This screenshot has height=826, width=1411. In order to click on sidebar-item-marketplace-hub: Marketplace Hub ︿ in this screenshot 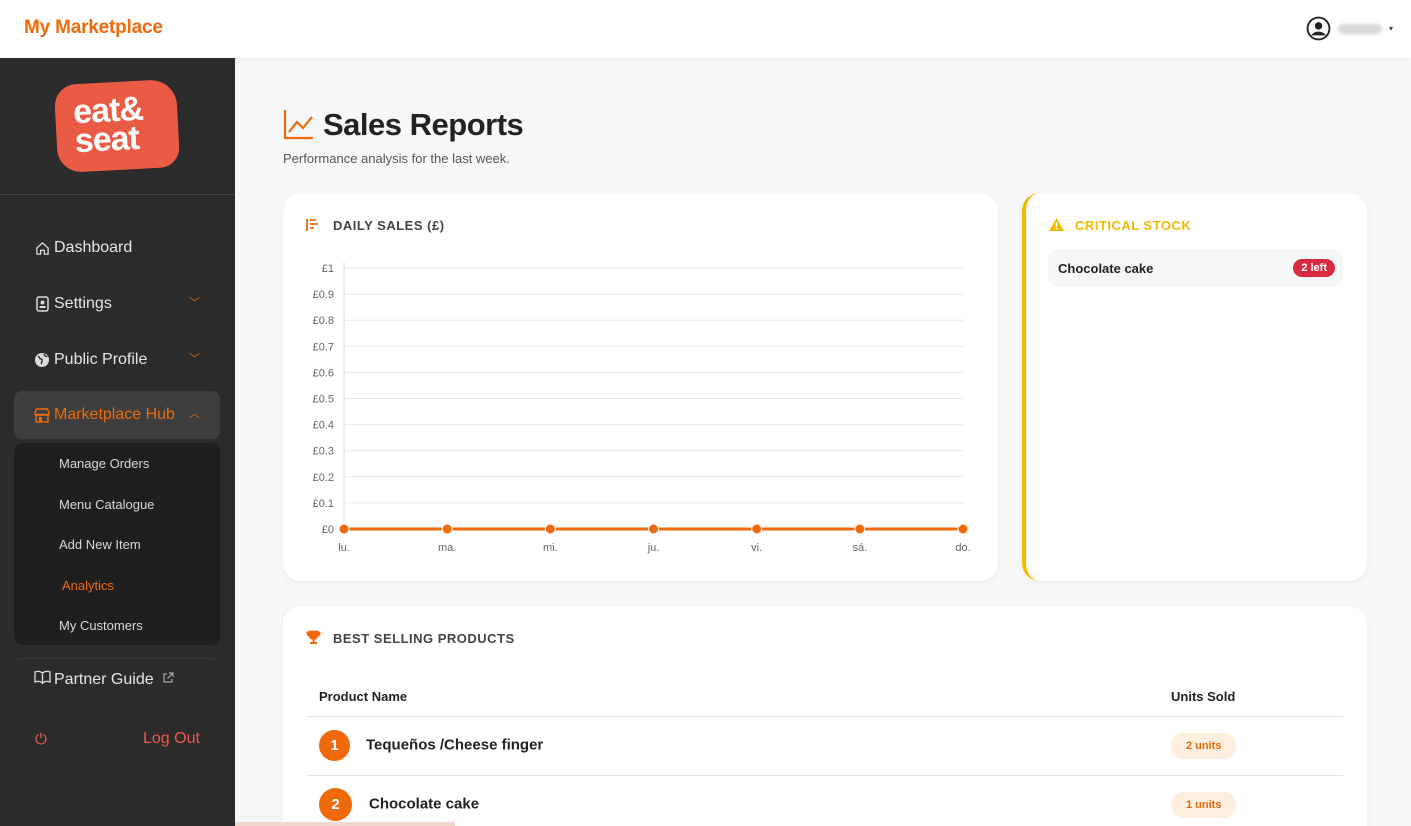, I will do `click(117, 415)`.